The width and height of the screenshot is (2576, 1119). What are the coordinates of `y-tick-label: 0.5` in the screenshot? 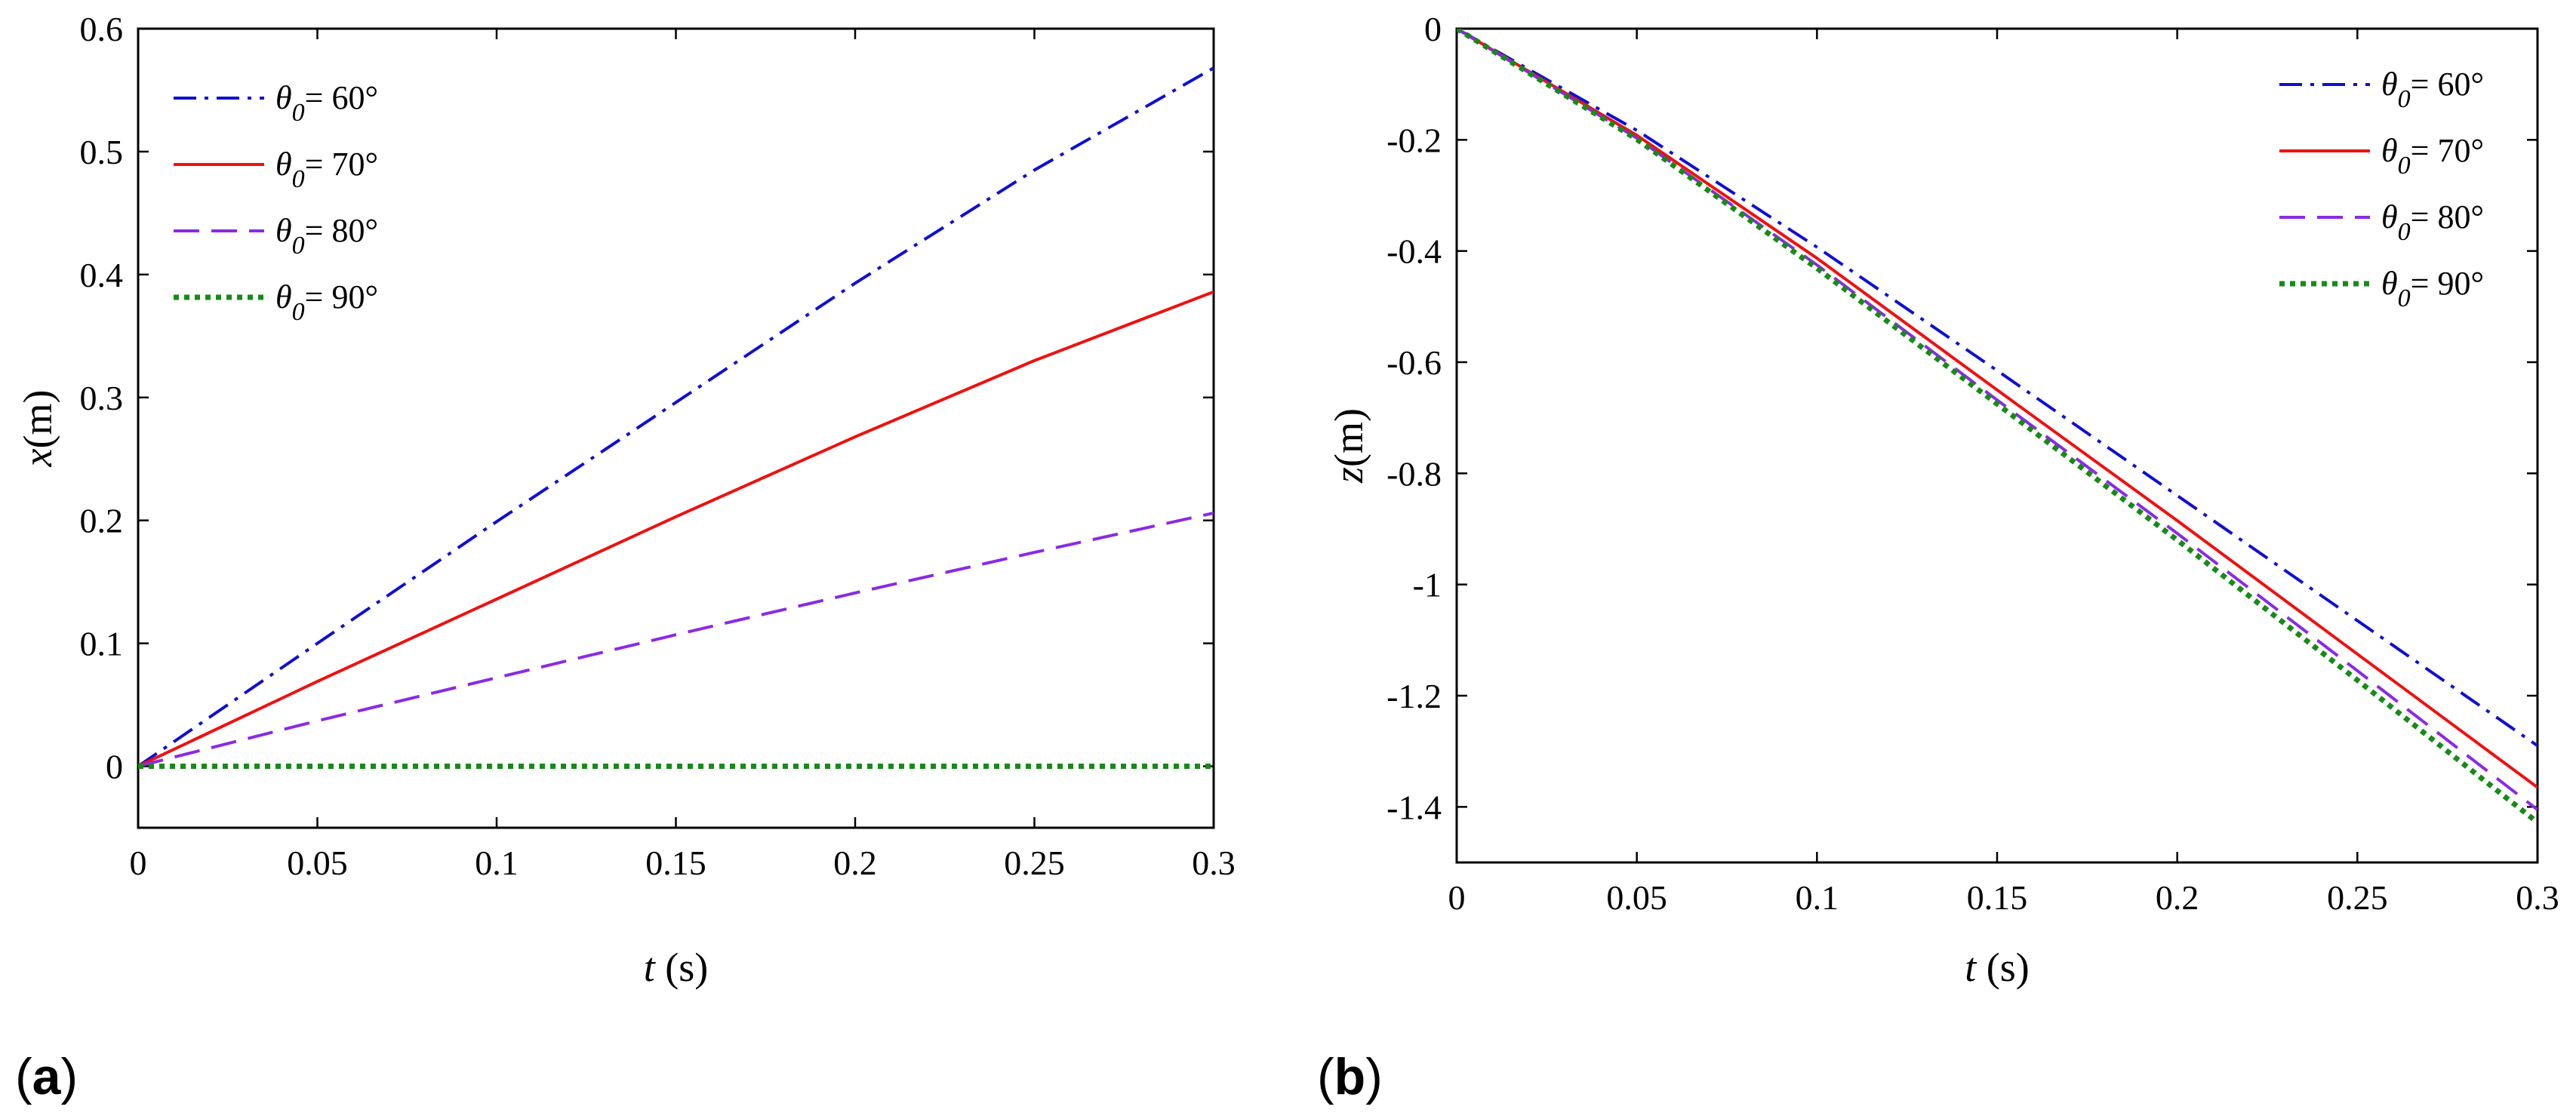 It's located at (102, 152).